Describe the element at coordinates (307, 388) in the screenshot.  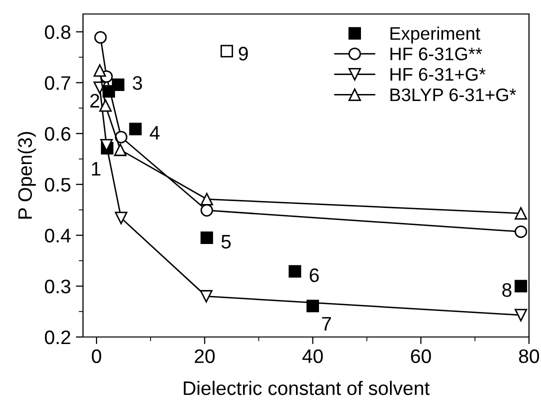
I see `x-axis-title: Dielectric constant of solvent` at that location.